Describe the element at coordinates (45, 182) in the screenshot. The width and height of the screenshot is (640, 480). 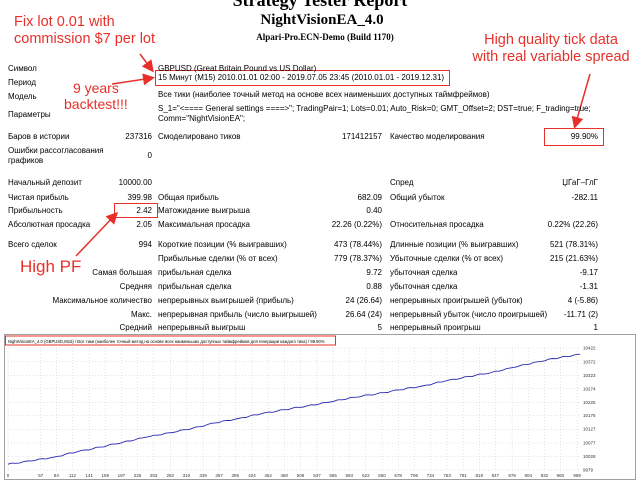
I see `deposit-label: Начальный депозит` at that location.